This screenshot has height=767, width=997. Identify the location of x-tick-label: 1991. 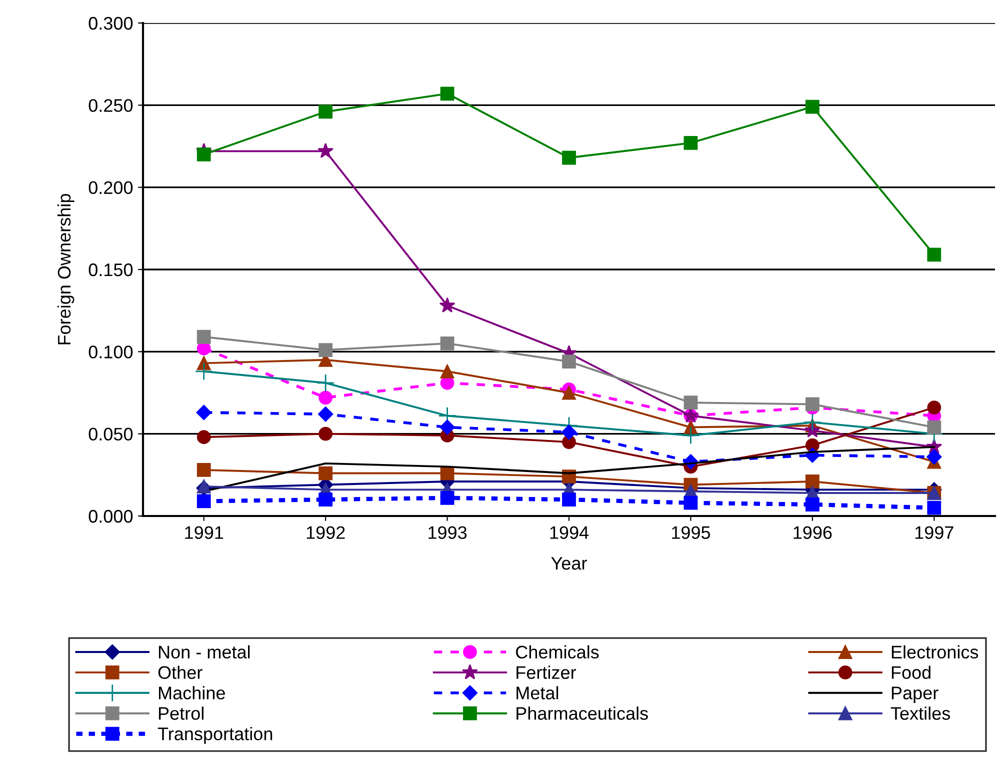
(204, 532).